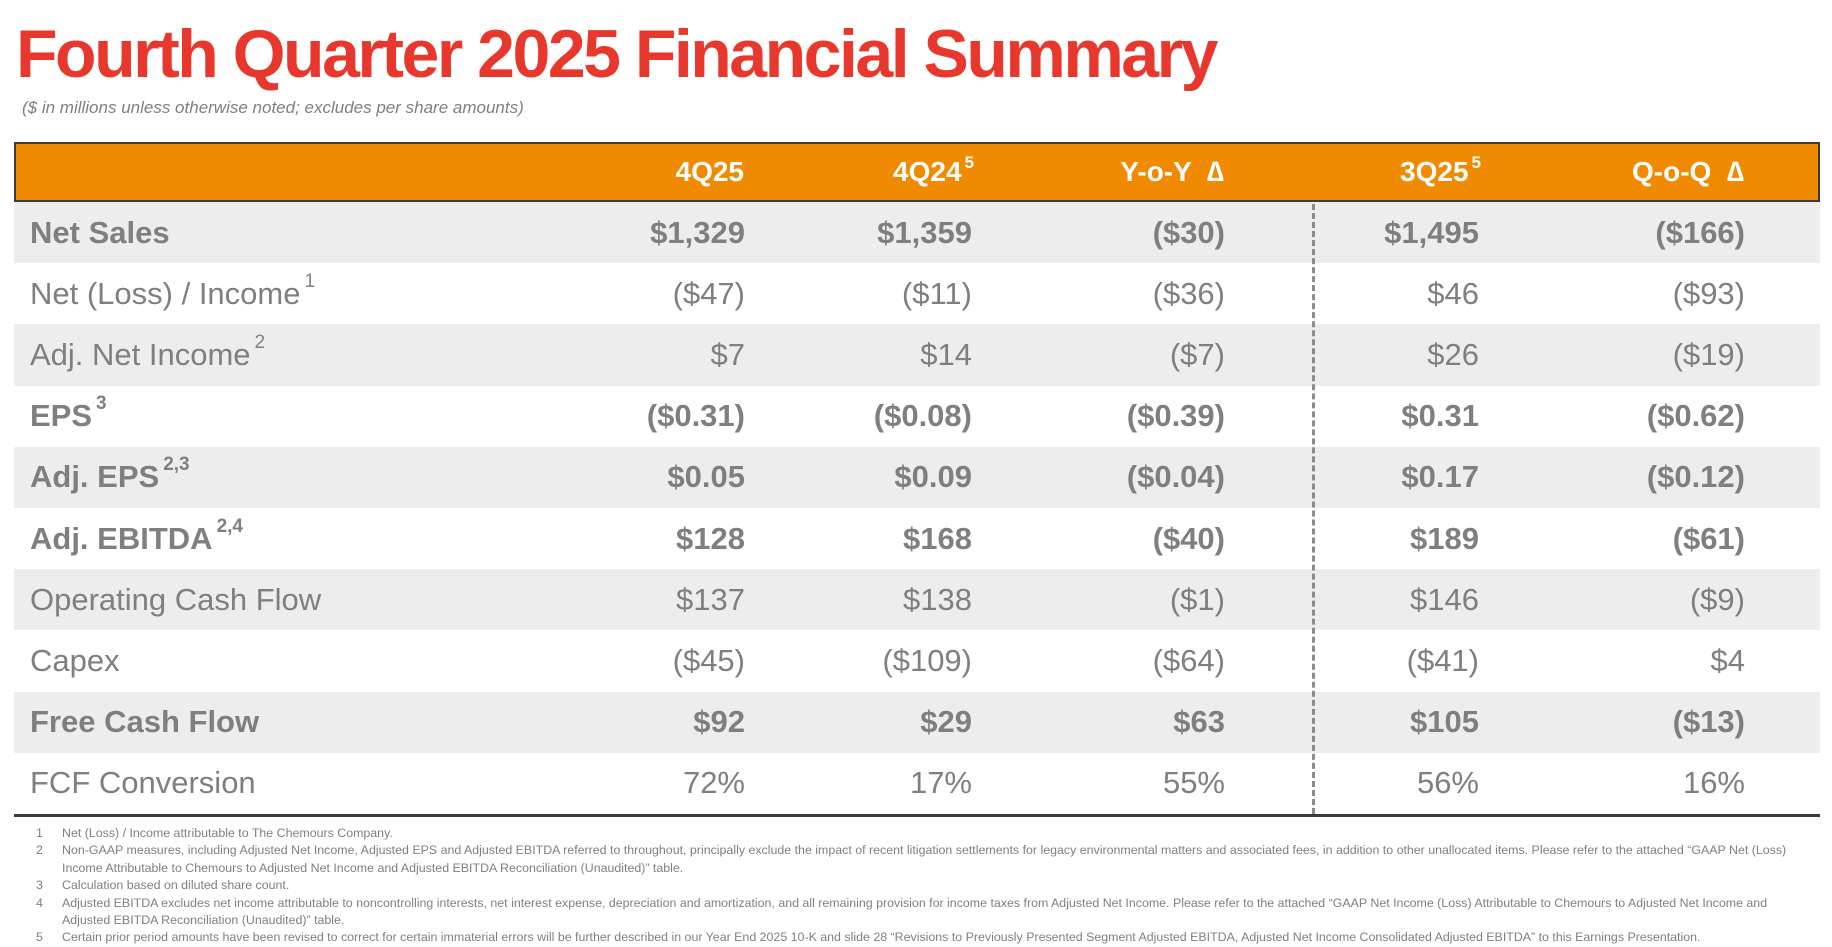 The height and width of the screenshot is (947, 1832). Describe the element at coordinates (1700, 232) in the screenshot. I see `cell-qoq-delta: ($166)` at that location.